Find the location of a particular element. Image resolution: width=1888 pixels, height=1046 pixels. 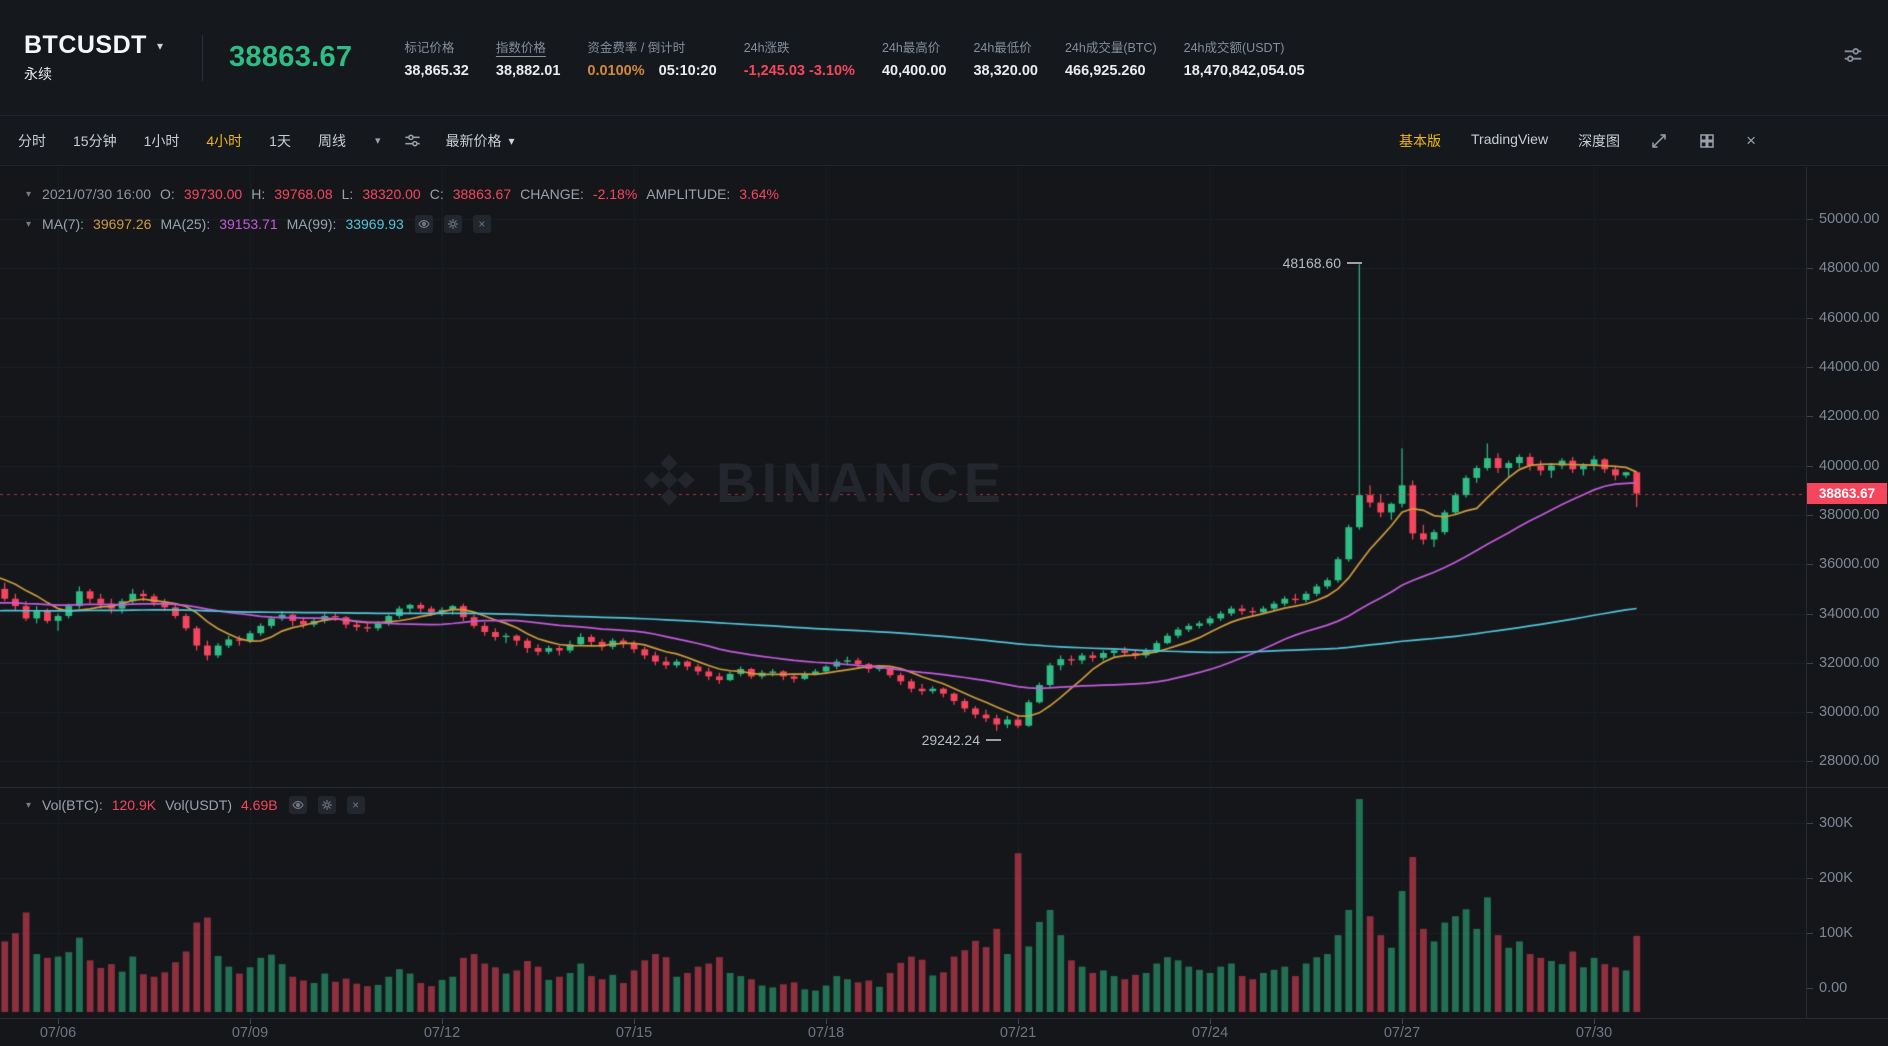

ticker-stat: 24h最高价 40,400.00 is located at coordinates (914, 58).